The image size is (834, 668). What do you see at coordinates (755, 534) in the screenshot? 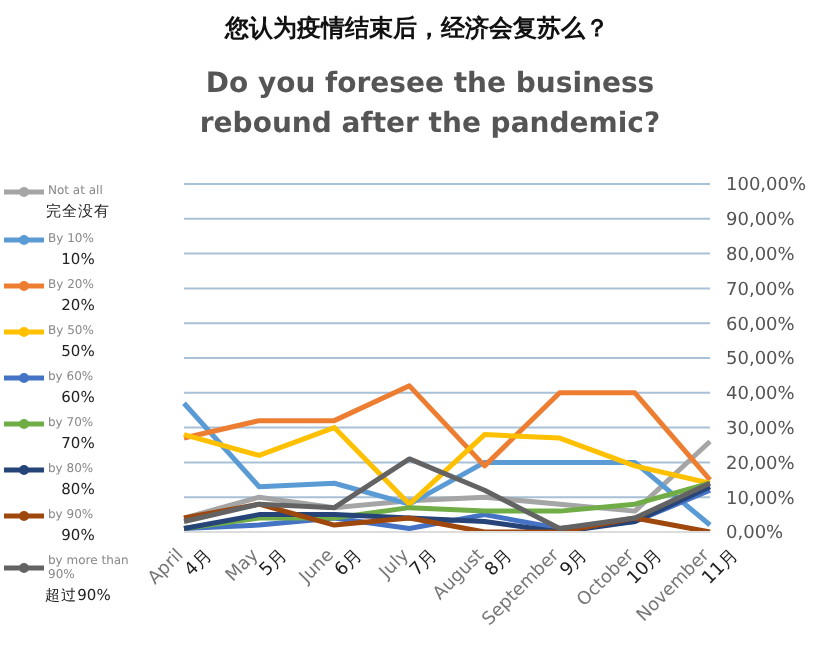
I see `y-tick-label: 0,00%` at bounding box center [755, 534].